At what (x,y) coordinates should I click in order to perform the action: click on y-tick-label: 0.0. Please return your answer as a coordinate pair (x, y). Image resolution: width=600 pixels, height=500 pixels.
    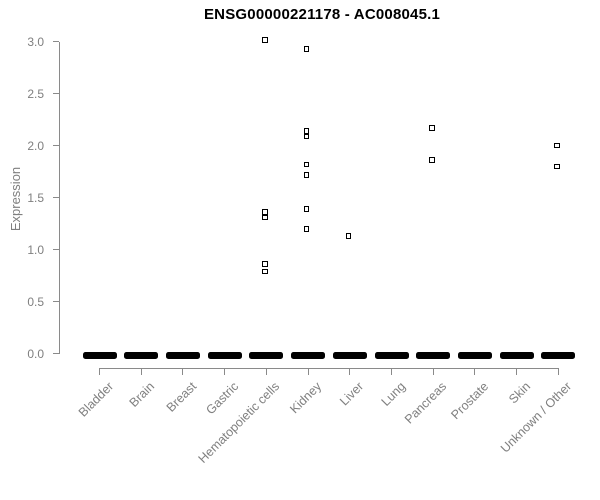
    Looking at the image, I should click on (35, 353).